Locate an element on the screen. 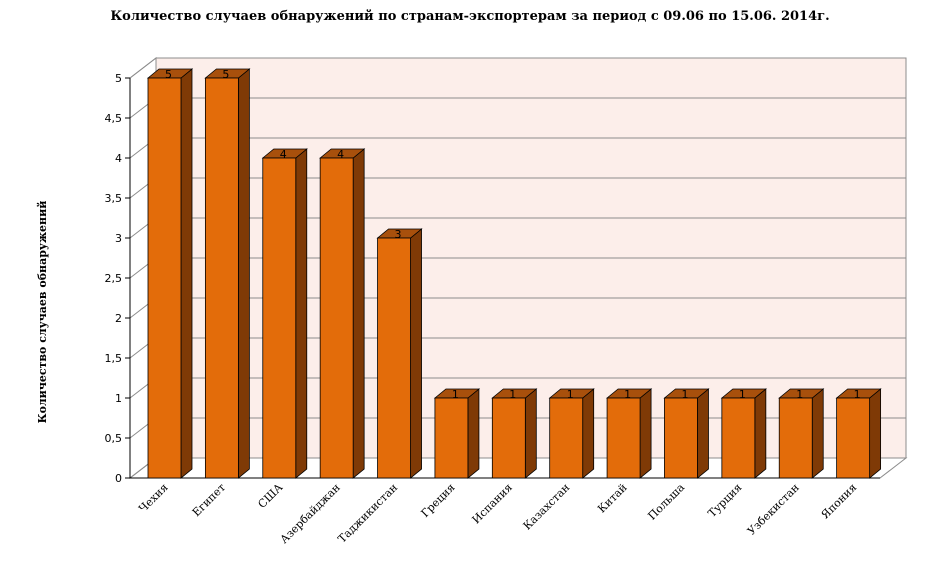  y-tick-label: 5 is located at coordinates (118, 78).